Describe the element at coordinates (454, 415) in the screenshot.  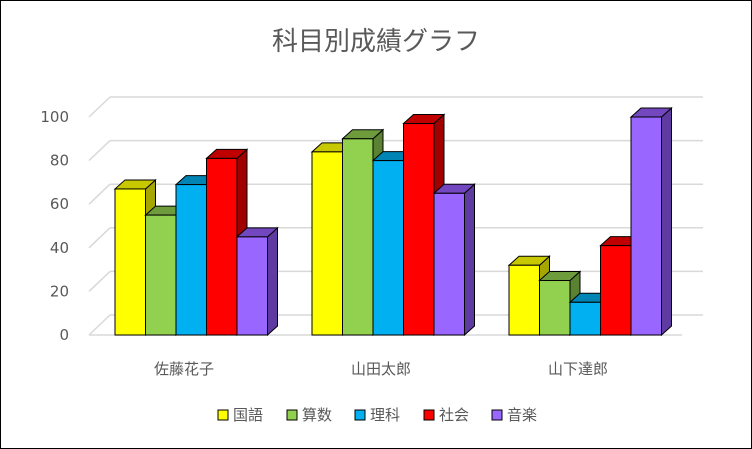
I see `legend-label: 社会` at that location.